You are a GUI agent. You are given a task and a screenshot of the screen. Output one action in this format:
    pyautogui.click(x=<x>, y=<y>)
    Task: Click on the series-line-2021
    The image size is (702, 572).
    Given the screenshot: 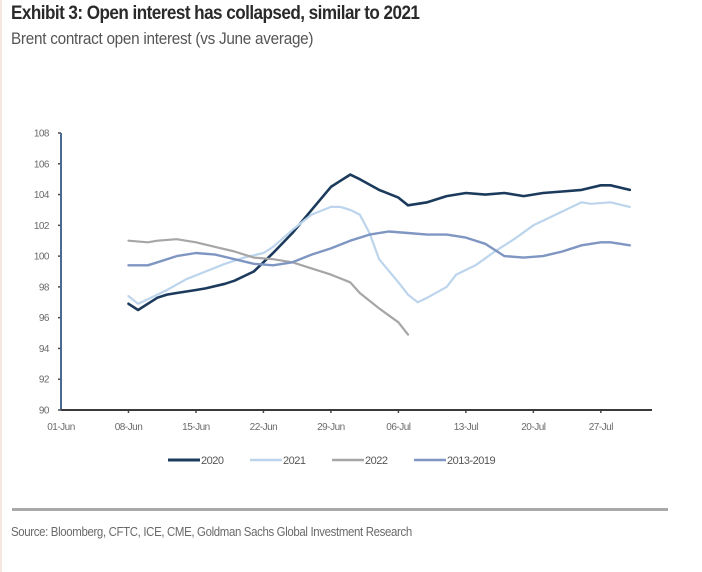 What is the action you would take?
    pyautogui.click(x=379, y=253)
    